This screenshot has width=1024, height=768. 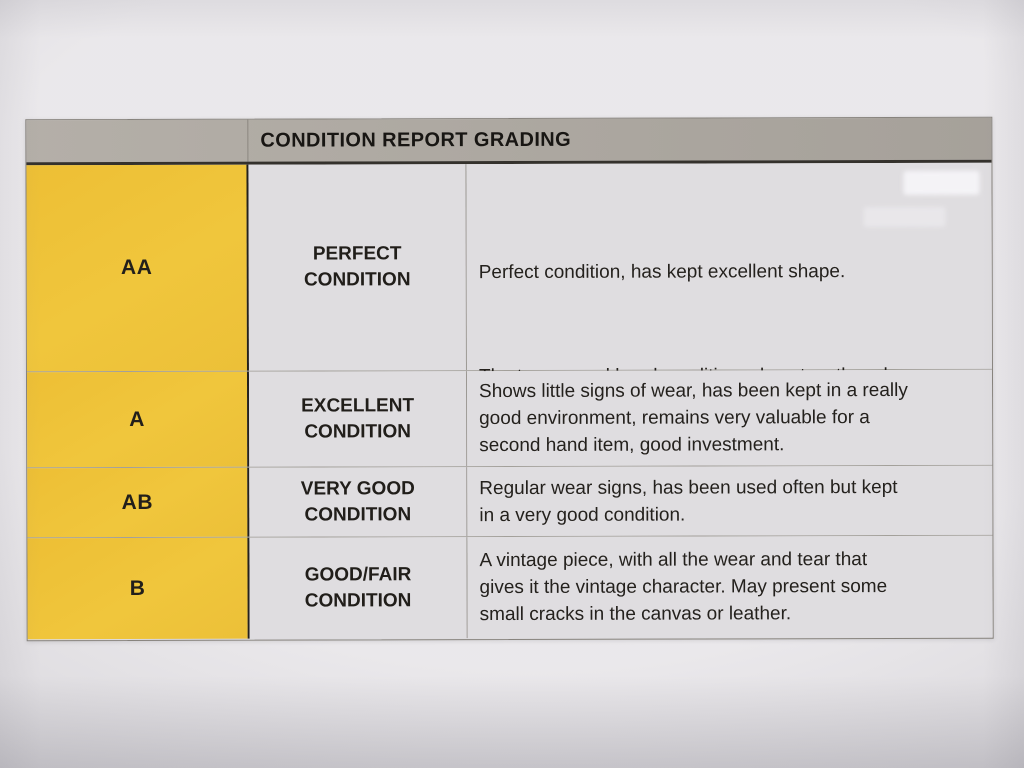 I want to click on condition-label-ab: VERY GOOD CONDITION, so click(x=358, y=502).